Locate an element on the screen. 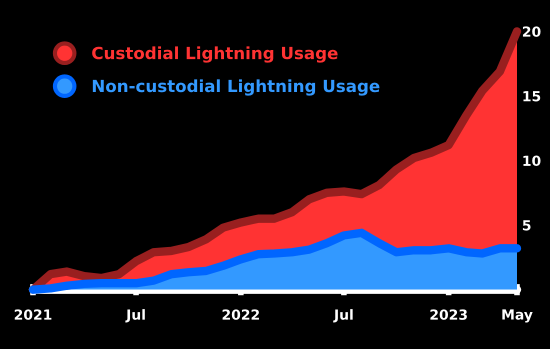 Image resolution: width=550 pixels, height=349 pixels. x-tick-label: 2022 is located at coordinates (240, 314).